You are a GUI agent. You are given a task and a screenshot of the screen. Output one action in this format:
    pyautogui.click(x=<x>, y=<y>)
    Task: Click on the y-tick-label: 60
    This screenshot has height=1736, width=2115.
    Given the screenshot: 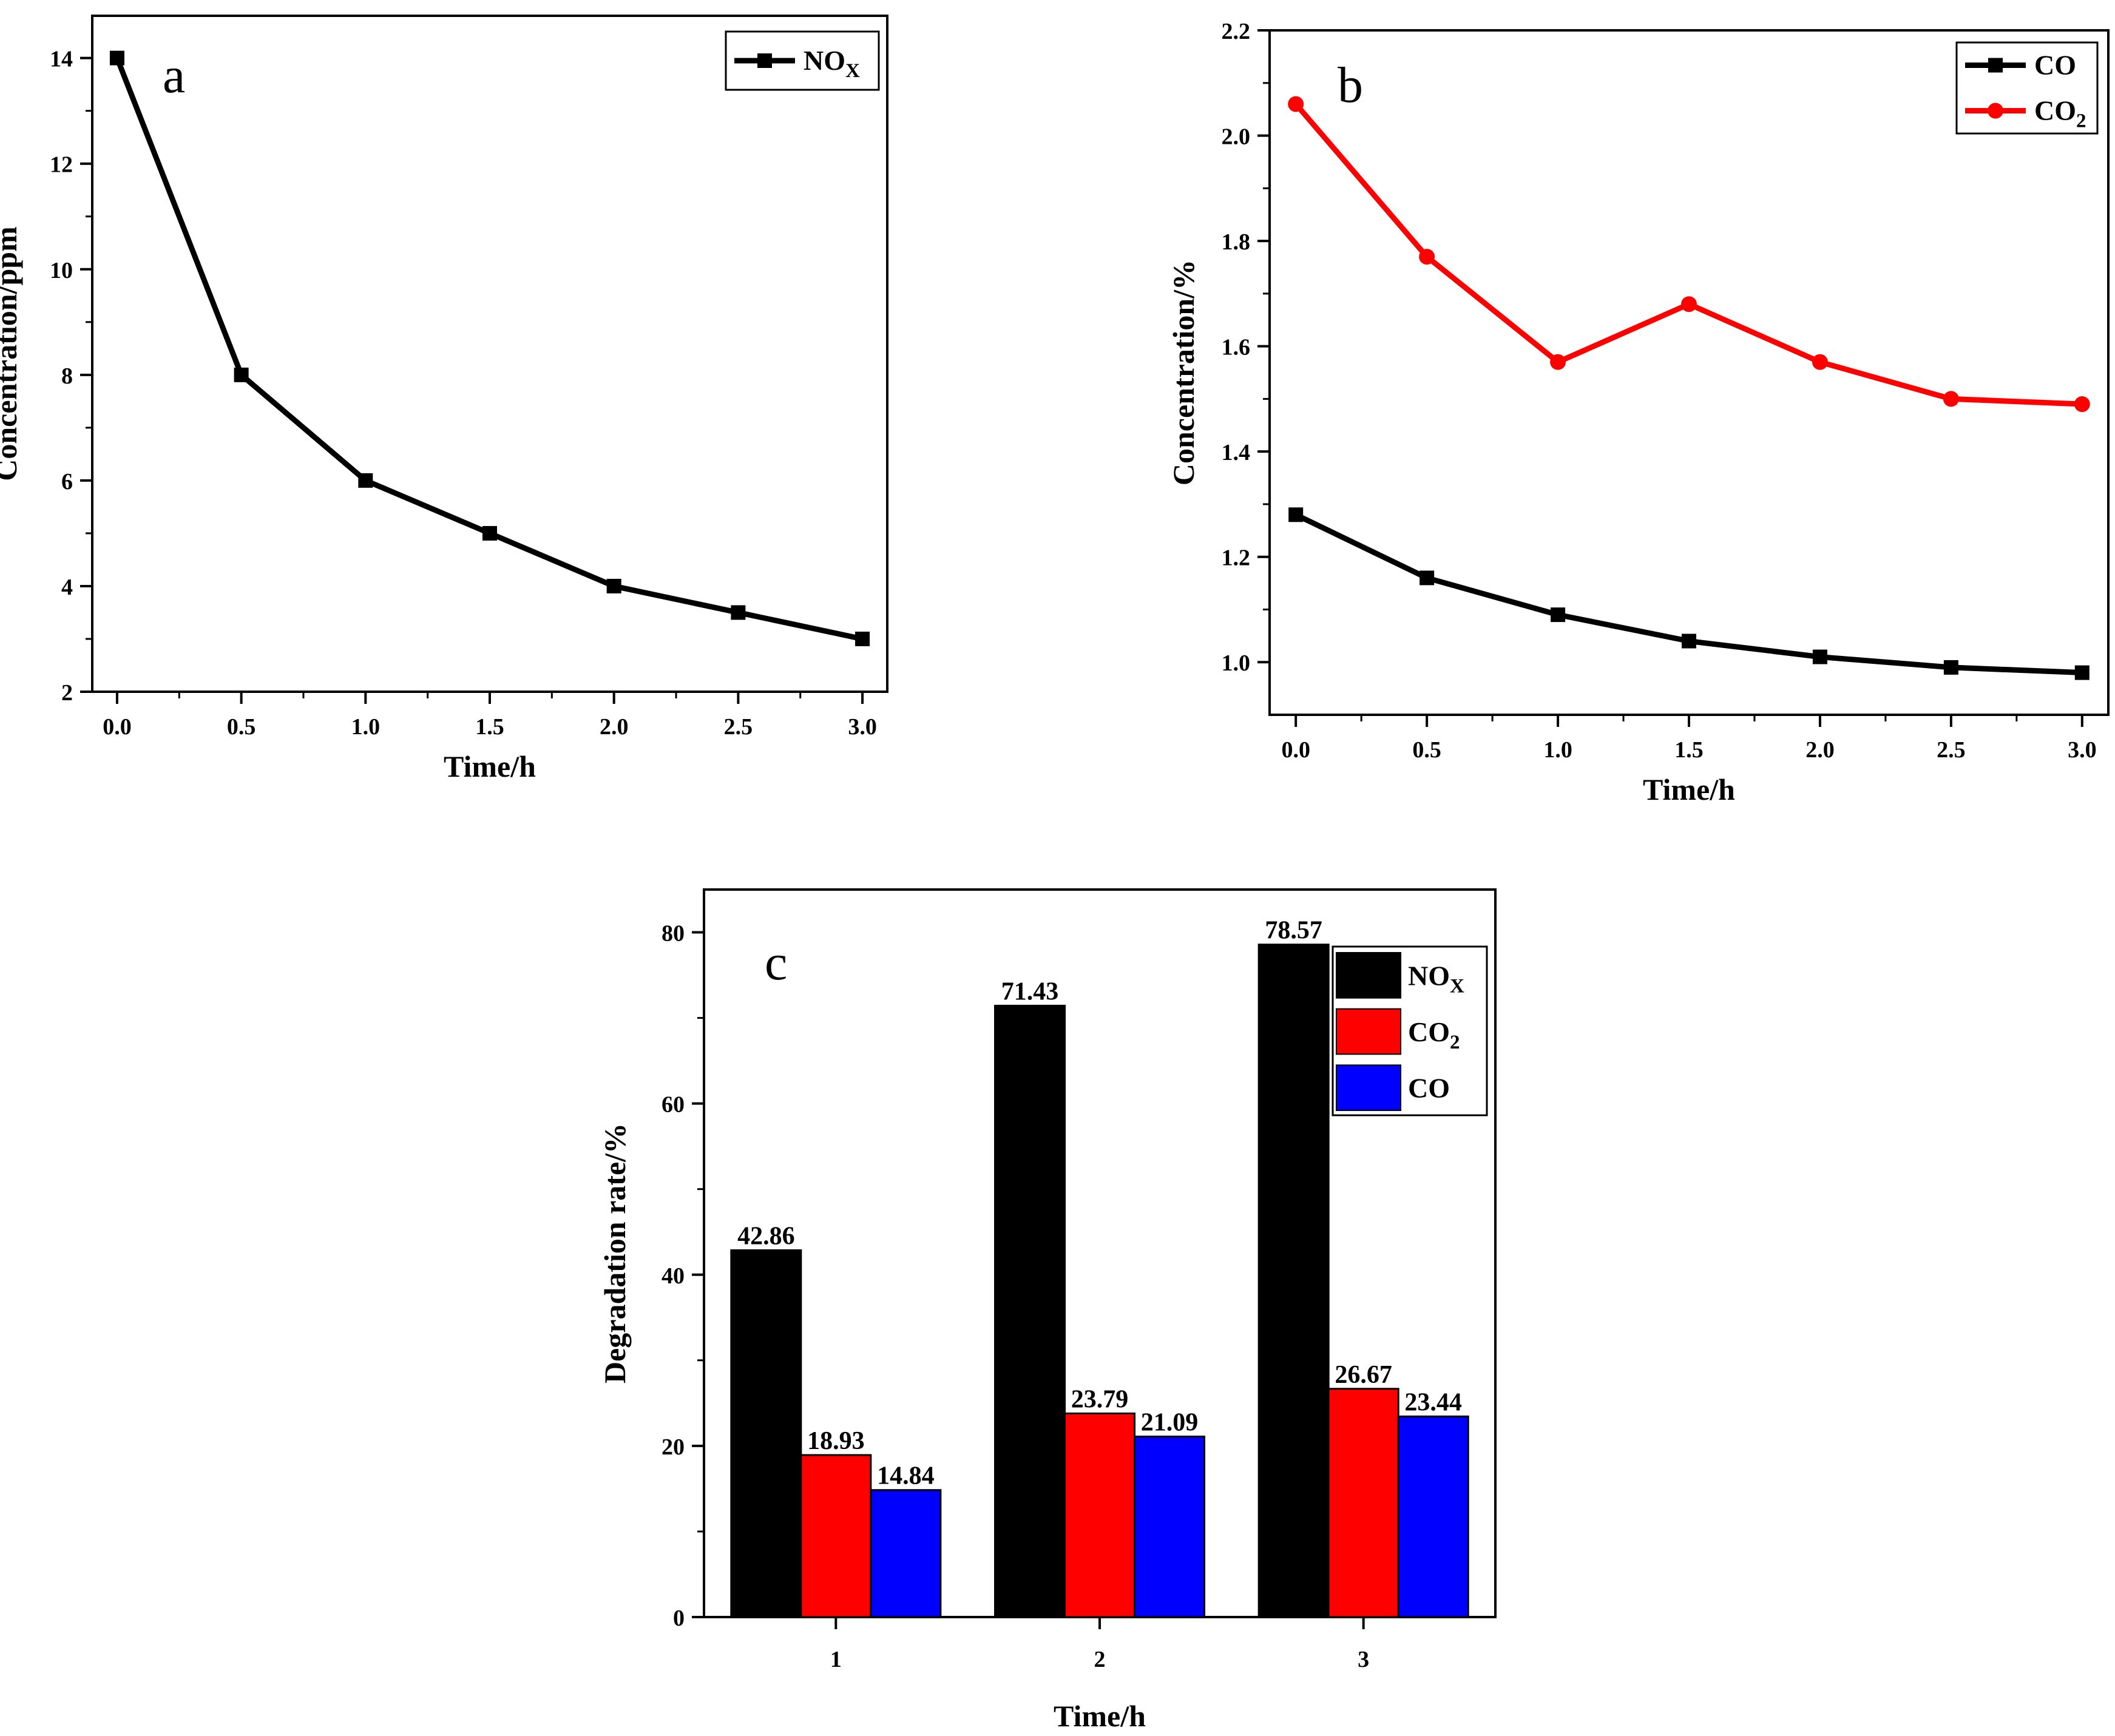 What is the action you would take?
    pyautogui.click(x=674, y=1105)
    